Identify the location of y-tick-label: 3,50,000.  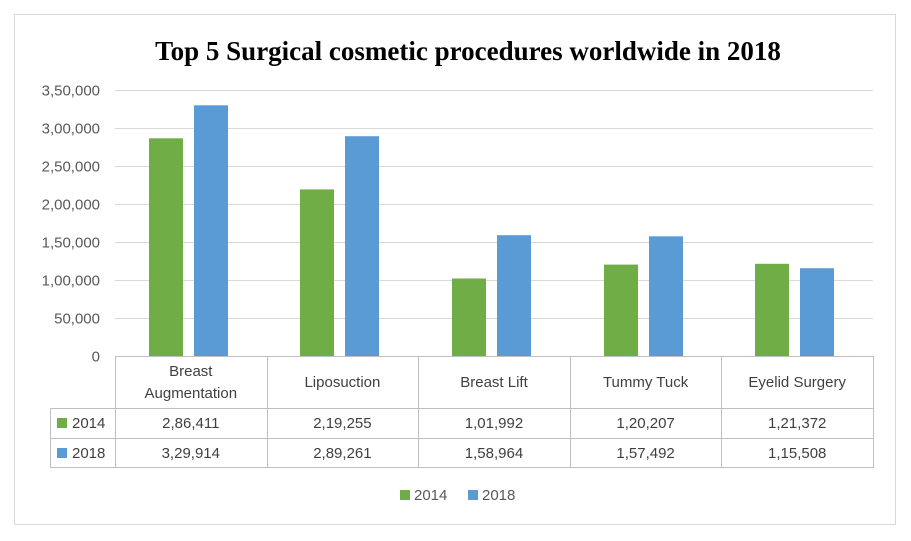
(71, 91).